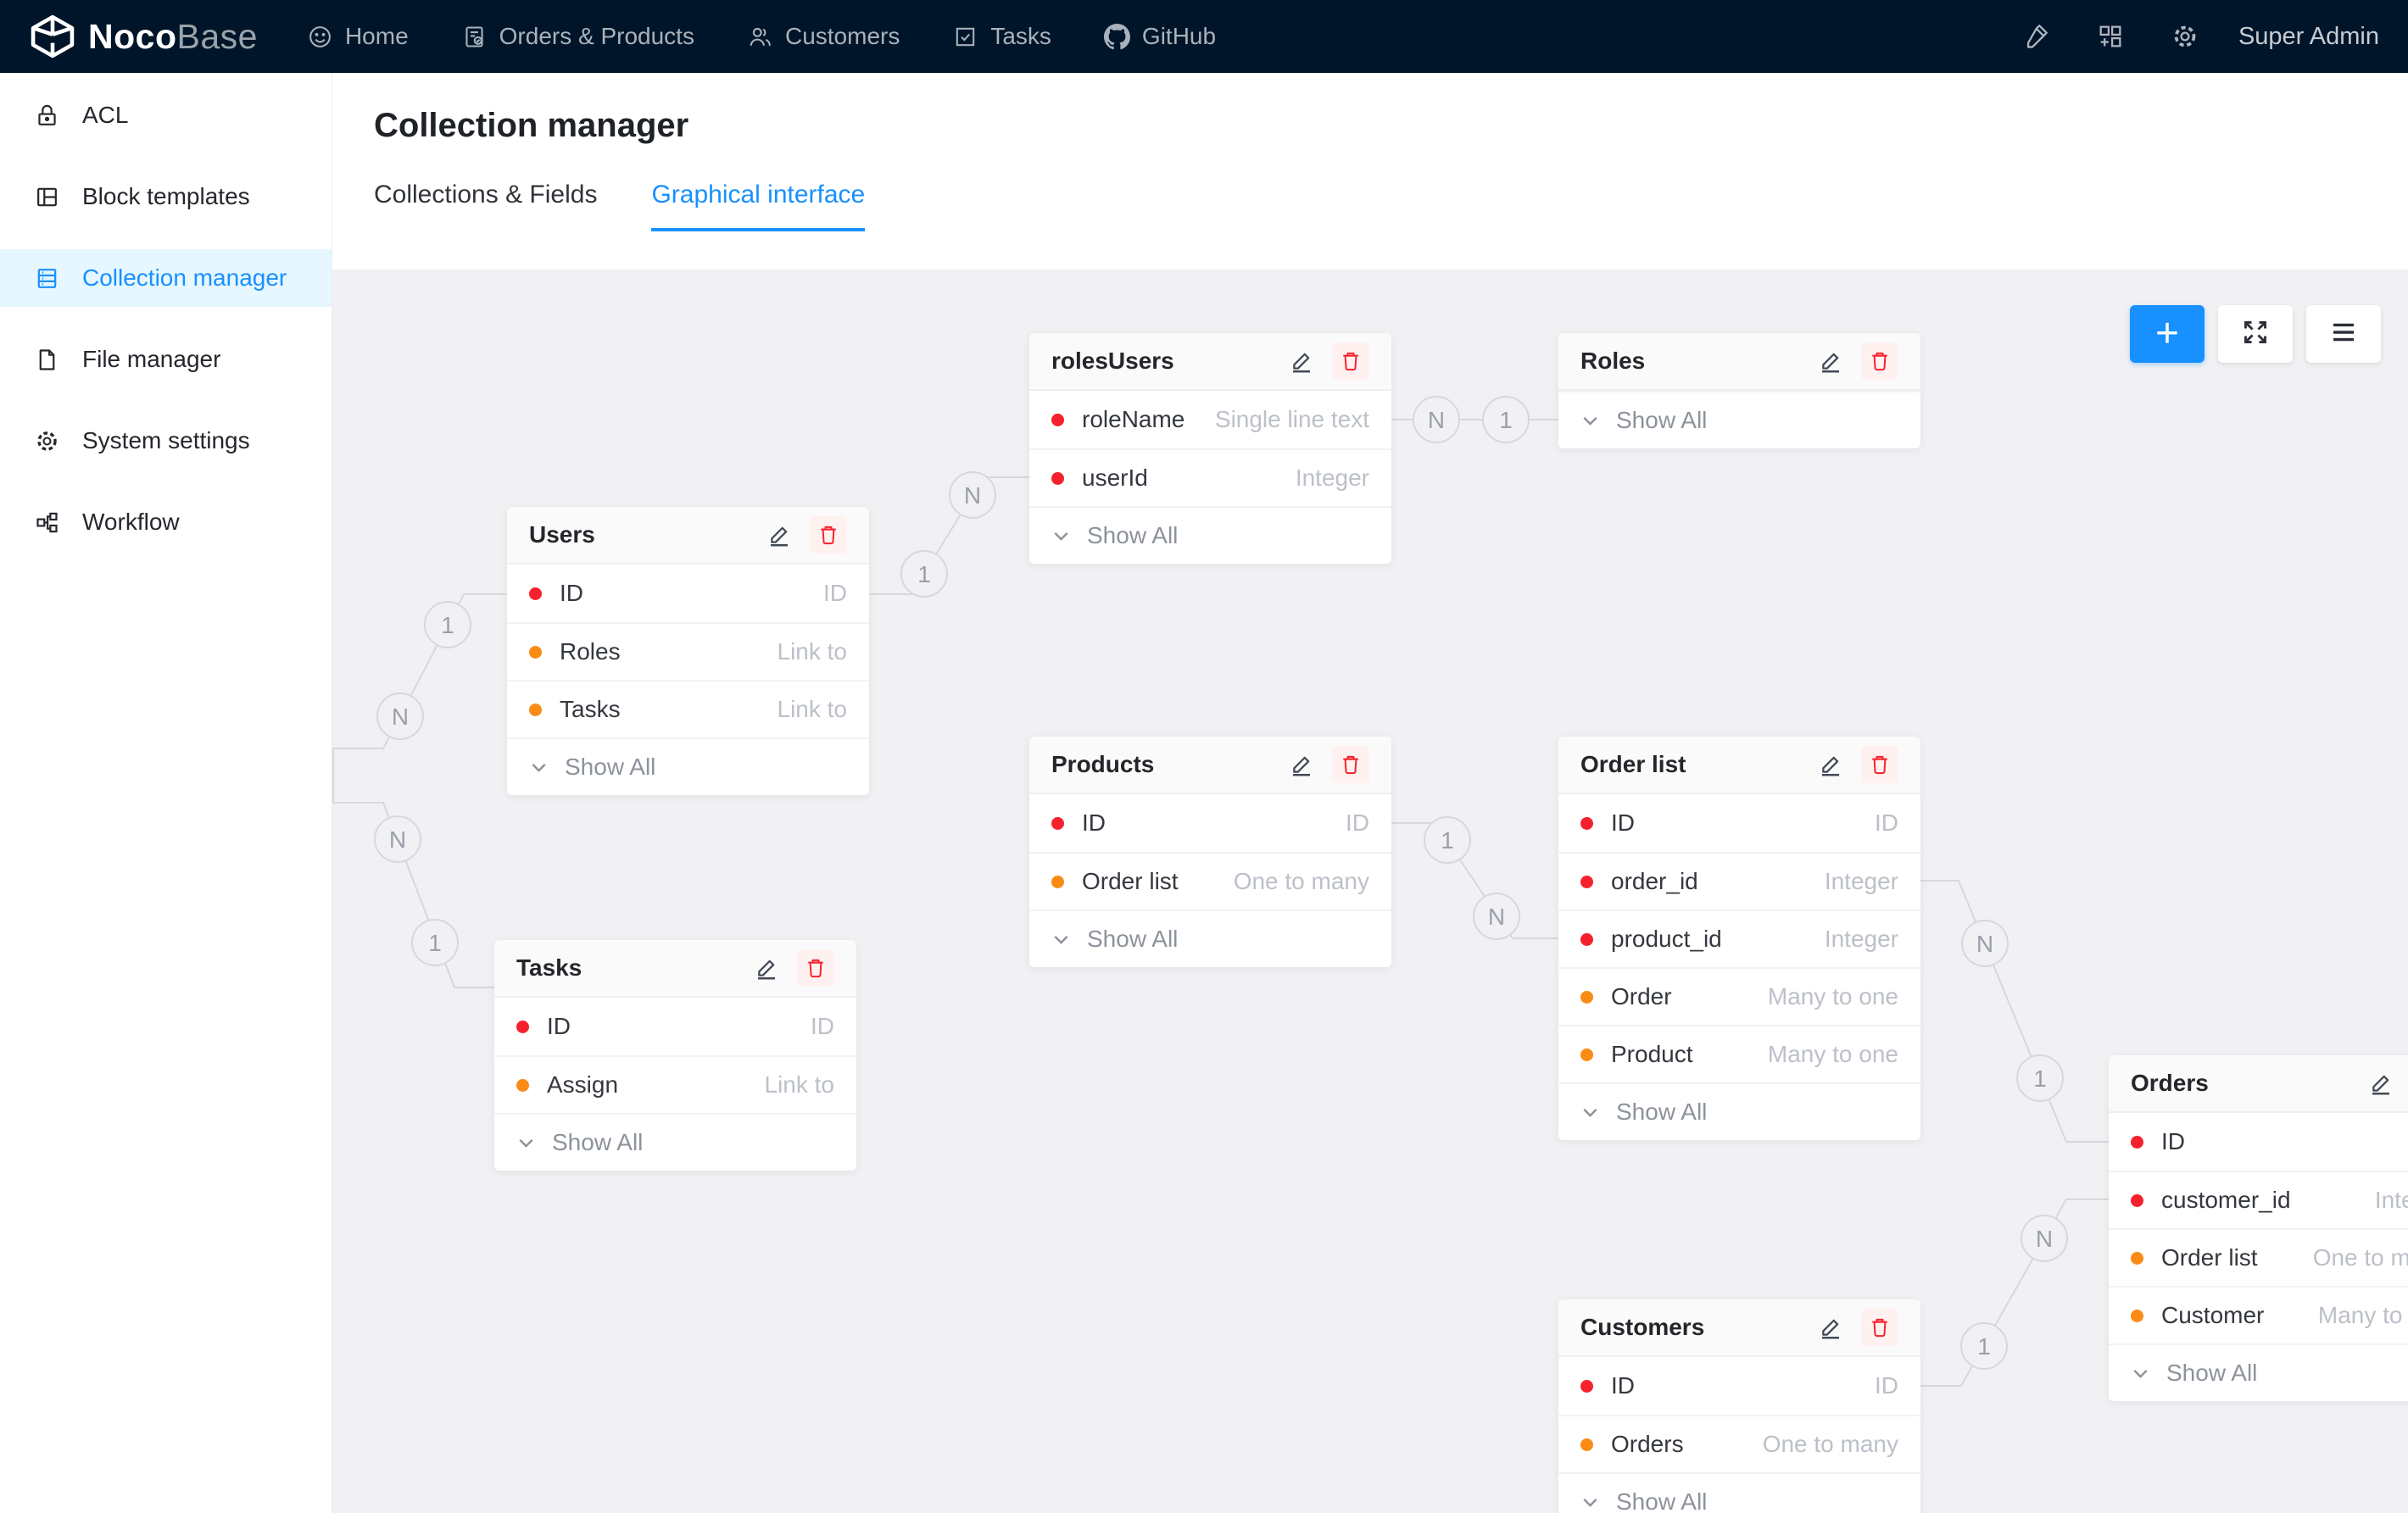 Image resolution: width=2408 pixels, height=1513 pixels. Describe the element at coordinates (358, 36) in the screenshot. I see `nav-item-home: Home` at that location.